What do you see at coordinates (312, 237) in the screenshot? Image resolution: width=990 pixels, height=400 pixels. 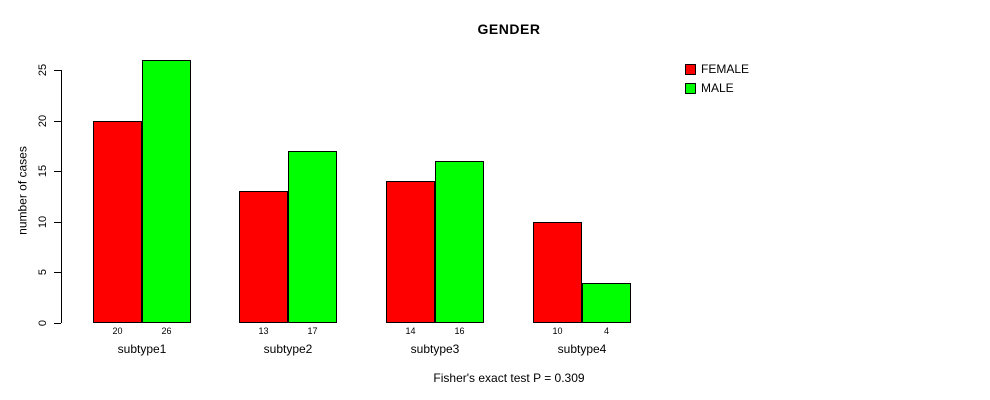 I see `bar-subtype2-male` at bounding box center [312, 237].